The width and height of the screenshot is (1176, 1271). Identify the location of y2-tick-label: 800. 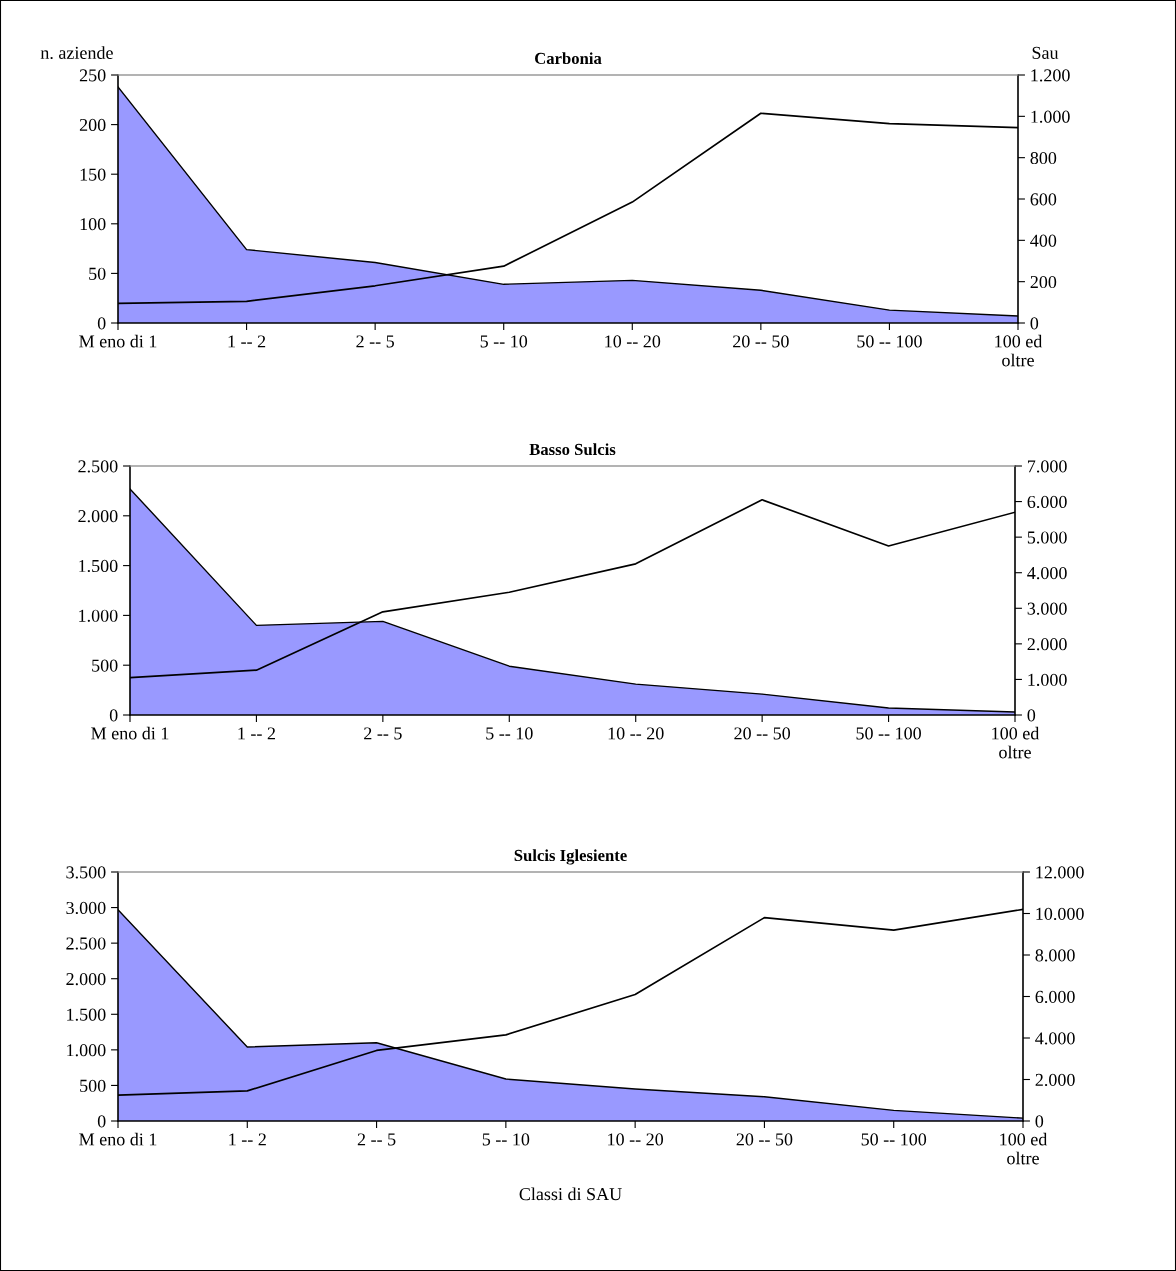
(1043, 158).